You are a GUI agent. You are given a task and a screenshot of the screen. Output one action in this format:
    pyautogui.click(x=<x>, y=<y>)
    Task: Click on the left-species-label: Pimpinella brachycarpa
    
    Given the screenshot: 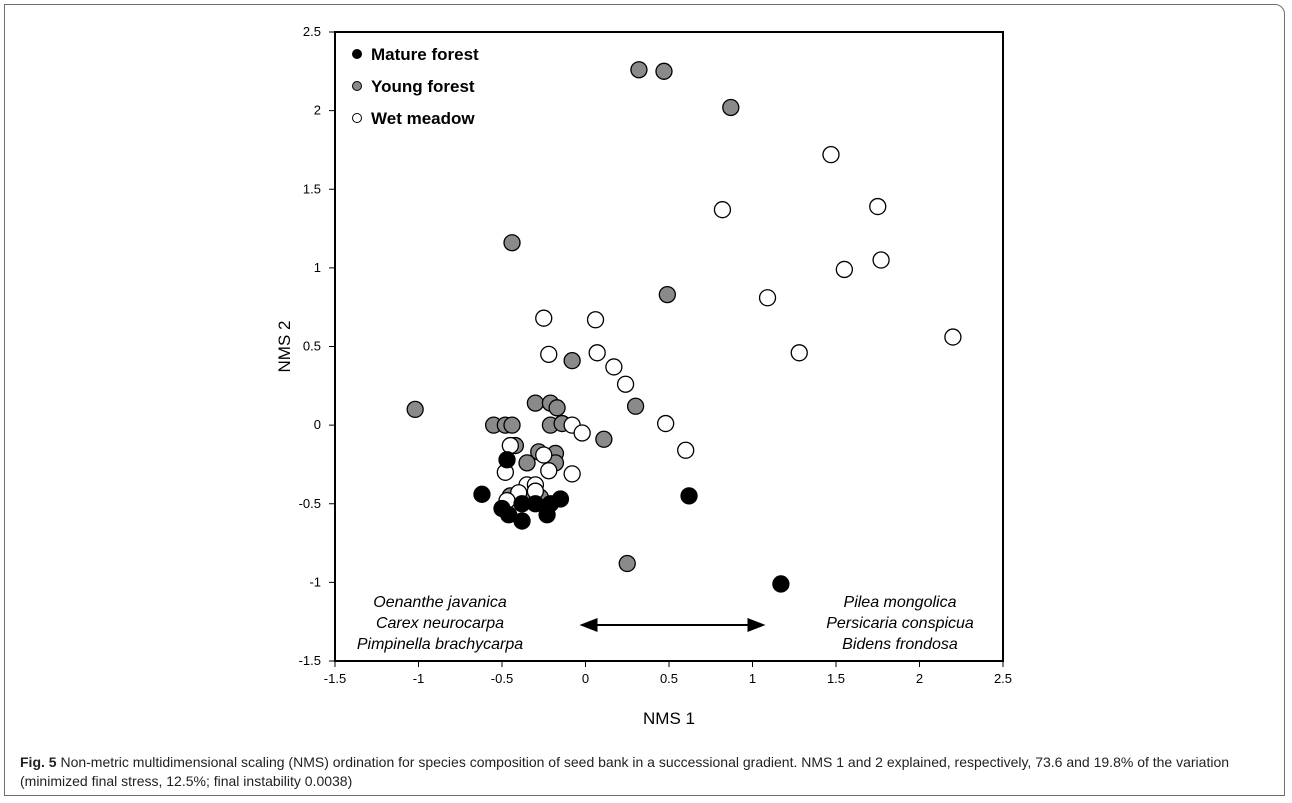 What is the action you would take?
    pyautogui.click(x=440, y=644)
    